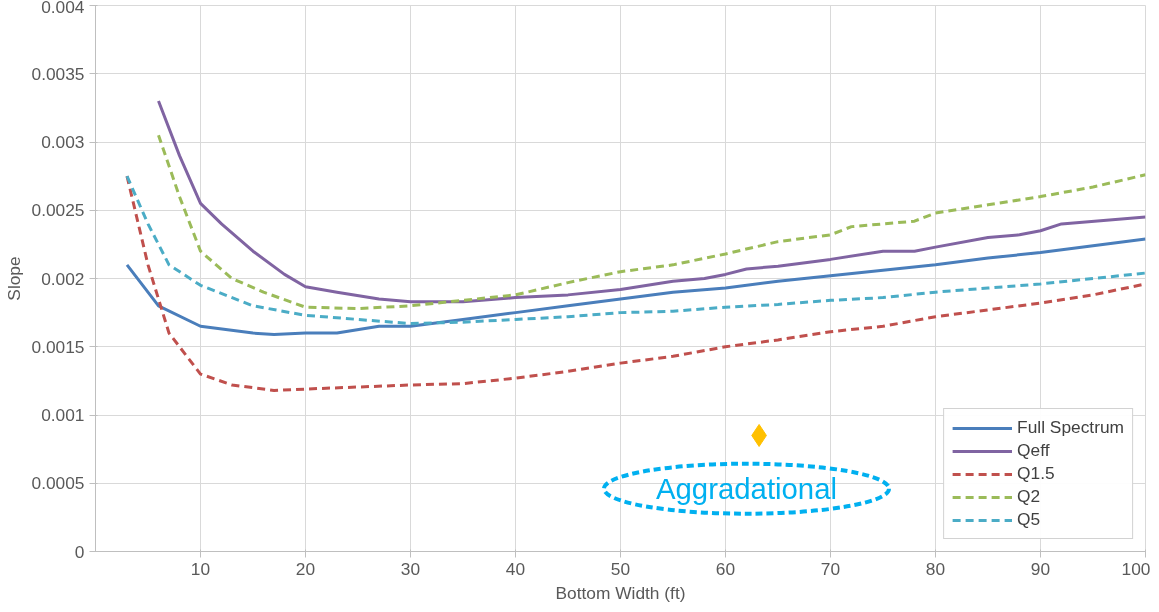 The height and width of the screenshot is (612, 1159). Describe the element at coordinates (63, 278) in the screenshot. I see `y-tick-label: 0.002` at that location.